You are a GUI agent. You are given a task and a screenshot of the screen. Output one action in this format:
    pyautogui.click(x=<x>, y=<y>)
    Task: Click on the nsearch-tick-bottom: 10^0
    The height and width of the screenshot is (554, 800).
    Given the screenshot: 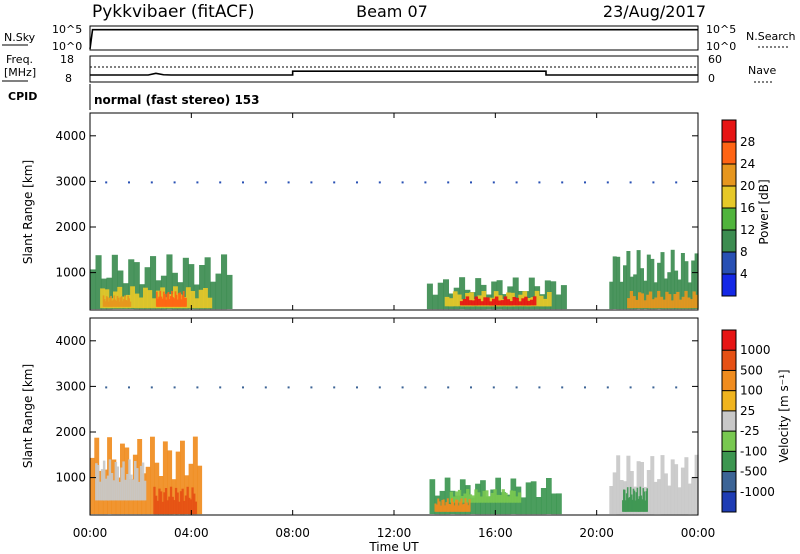 What is the action you would take?
    pyautogui.click(x=721, y=46)
    